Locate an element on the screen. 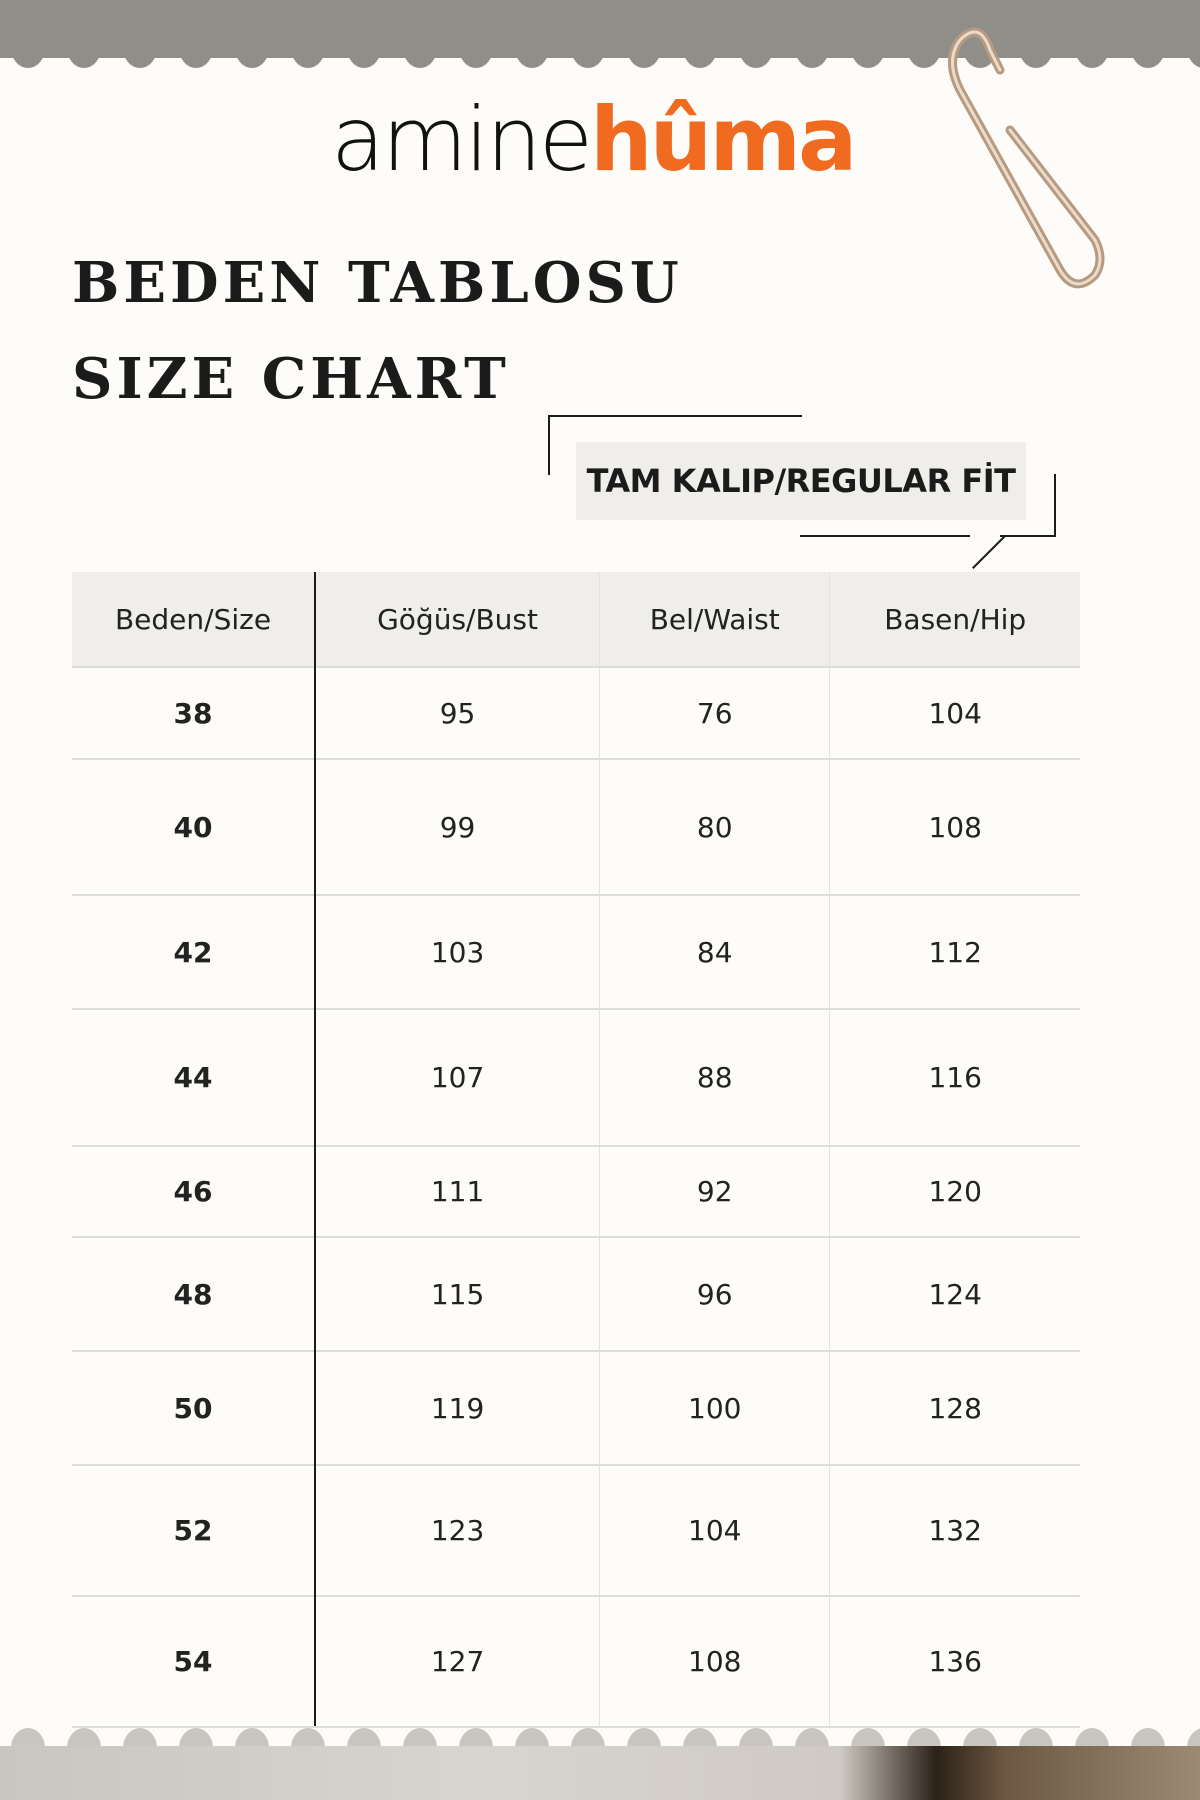 The width and height of the screenshot is (1200, 1800). size-cell: 40 is located at coordinates (194, 826).